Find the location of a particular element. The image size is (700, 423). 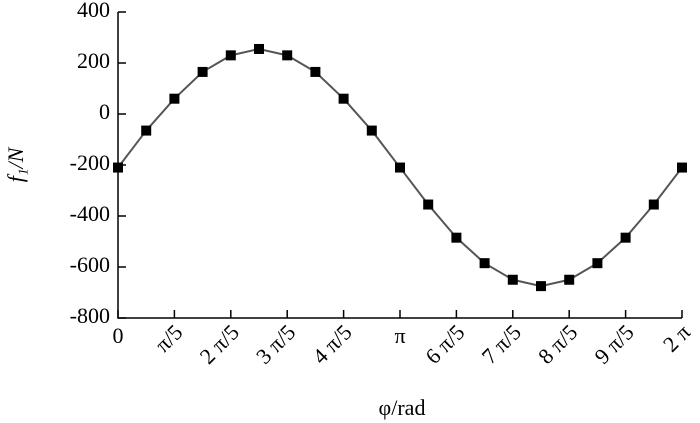

x-tick-label: 0 is located at coordinates (118, 335).